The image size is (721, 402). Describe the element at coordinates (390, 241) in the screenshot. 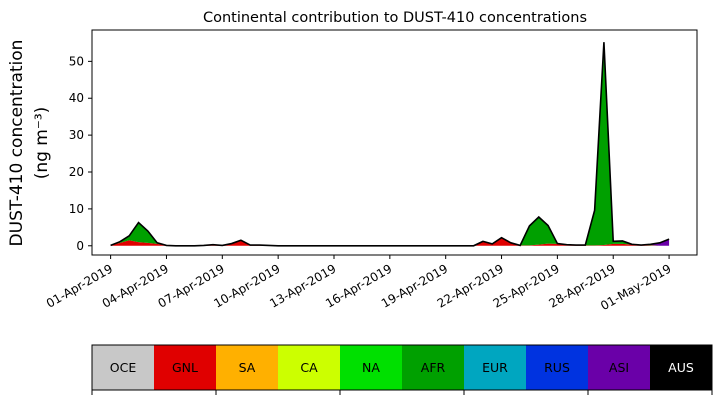

I see `area-gnl` at that location.